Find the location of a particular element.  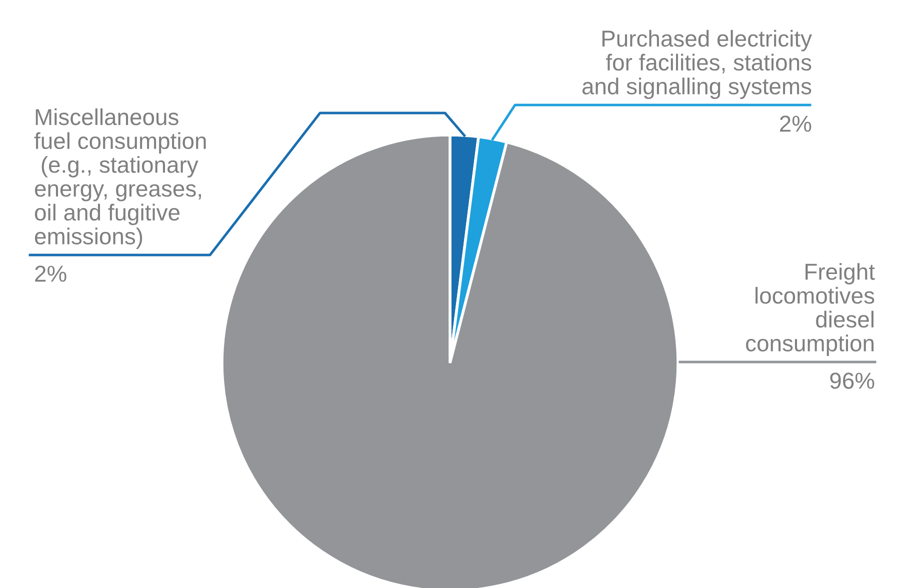

slice-label: Miscellaneous fuel consumption (e.g., stationary energy, greases, oil and fugitive emissions) is located at coordinates (120, 178).